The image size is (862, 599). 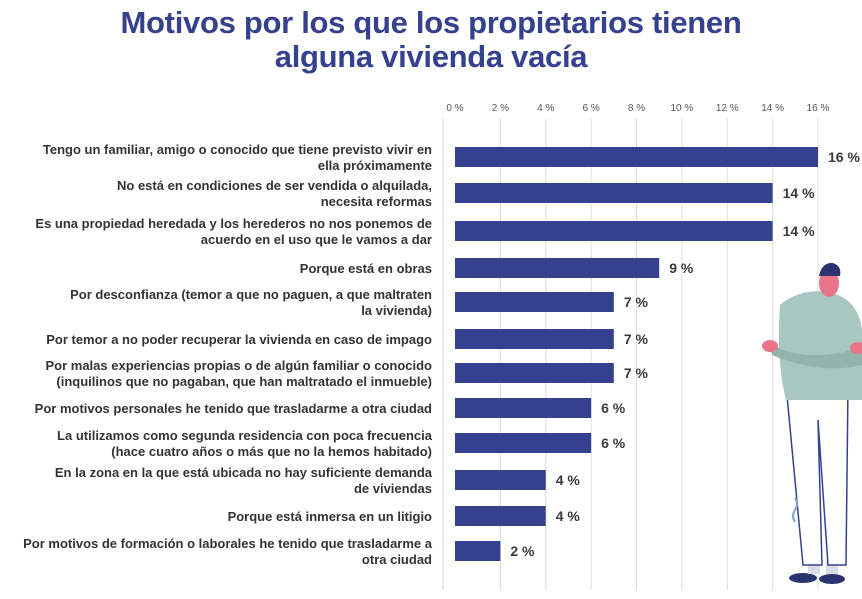 What do you see at coordinates (636, 108) in the screenshot?
I see `x-tick-label: 8 %` at bounding box center [636, 108].